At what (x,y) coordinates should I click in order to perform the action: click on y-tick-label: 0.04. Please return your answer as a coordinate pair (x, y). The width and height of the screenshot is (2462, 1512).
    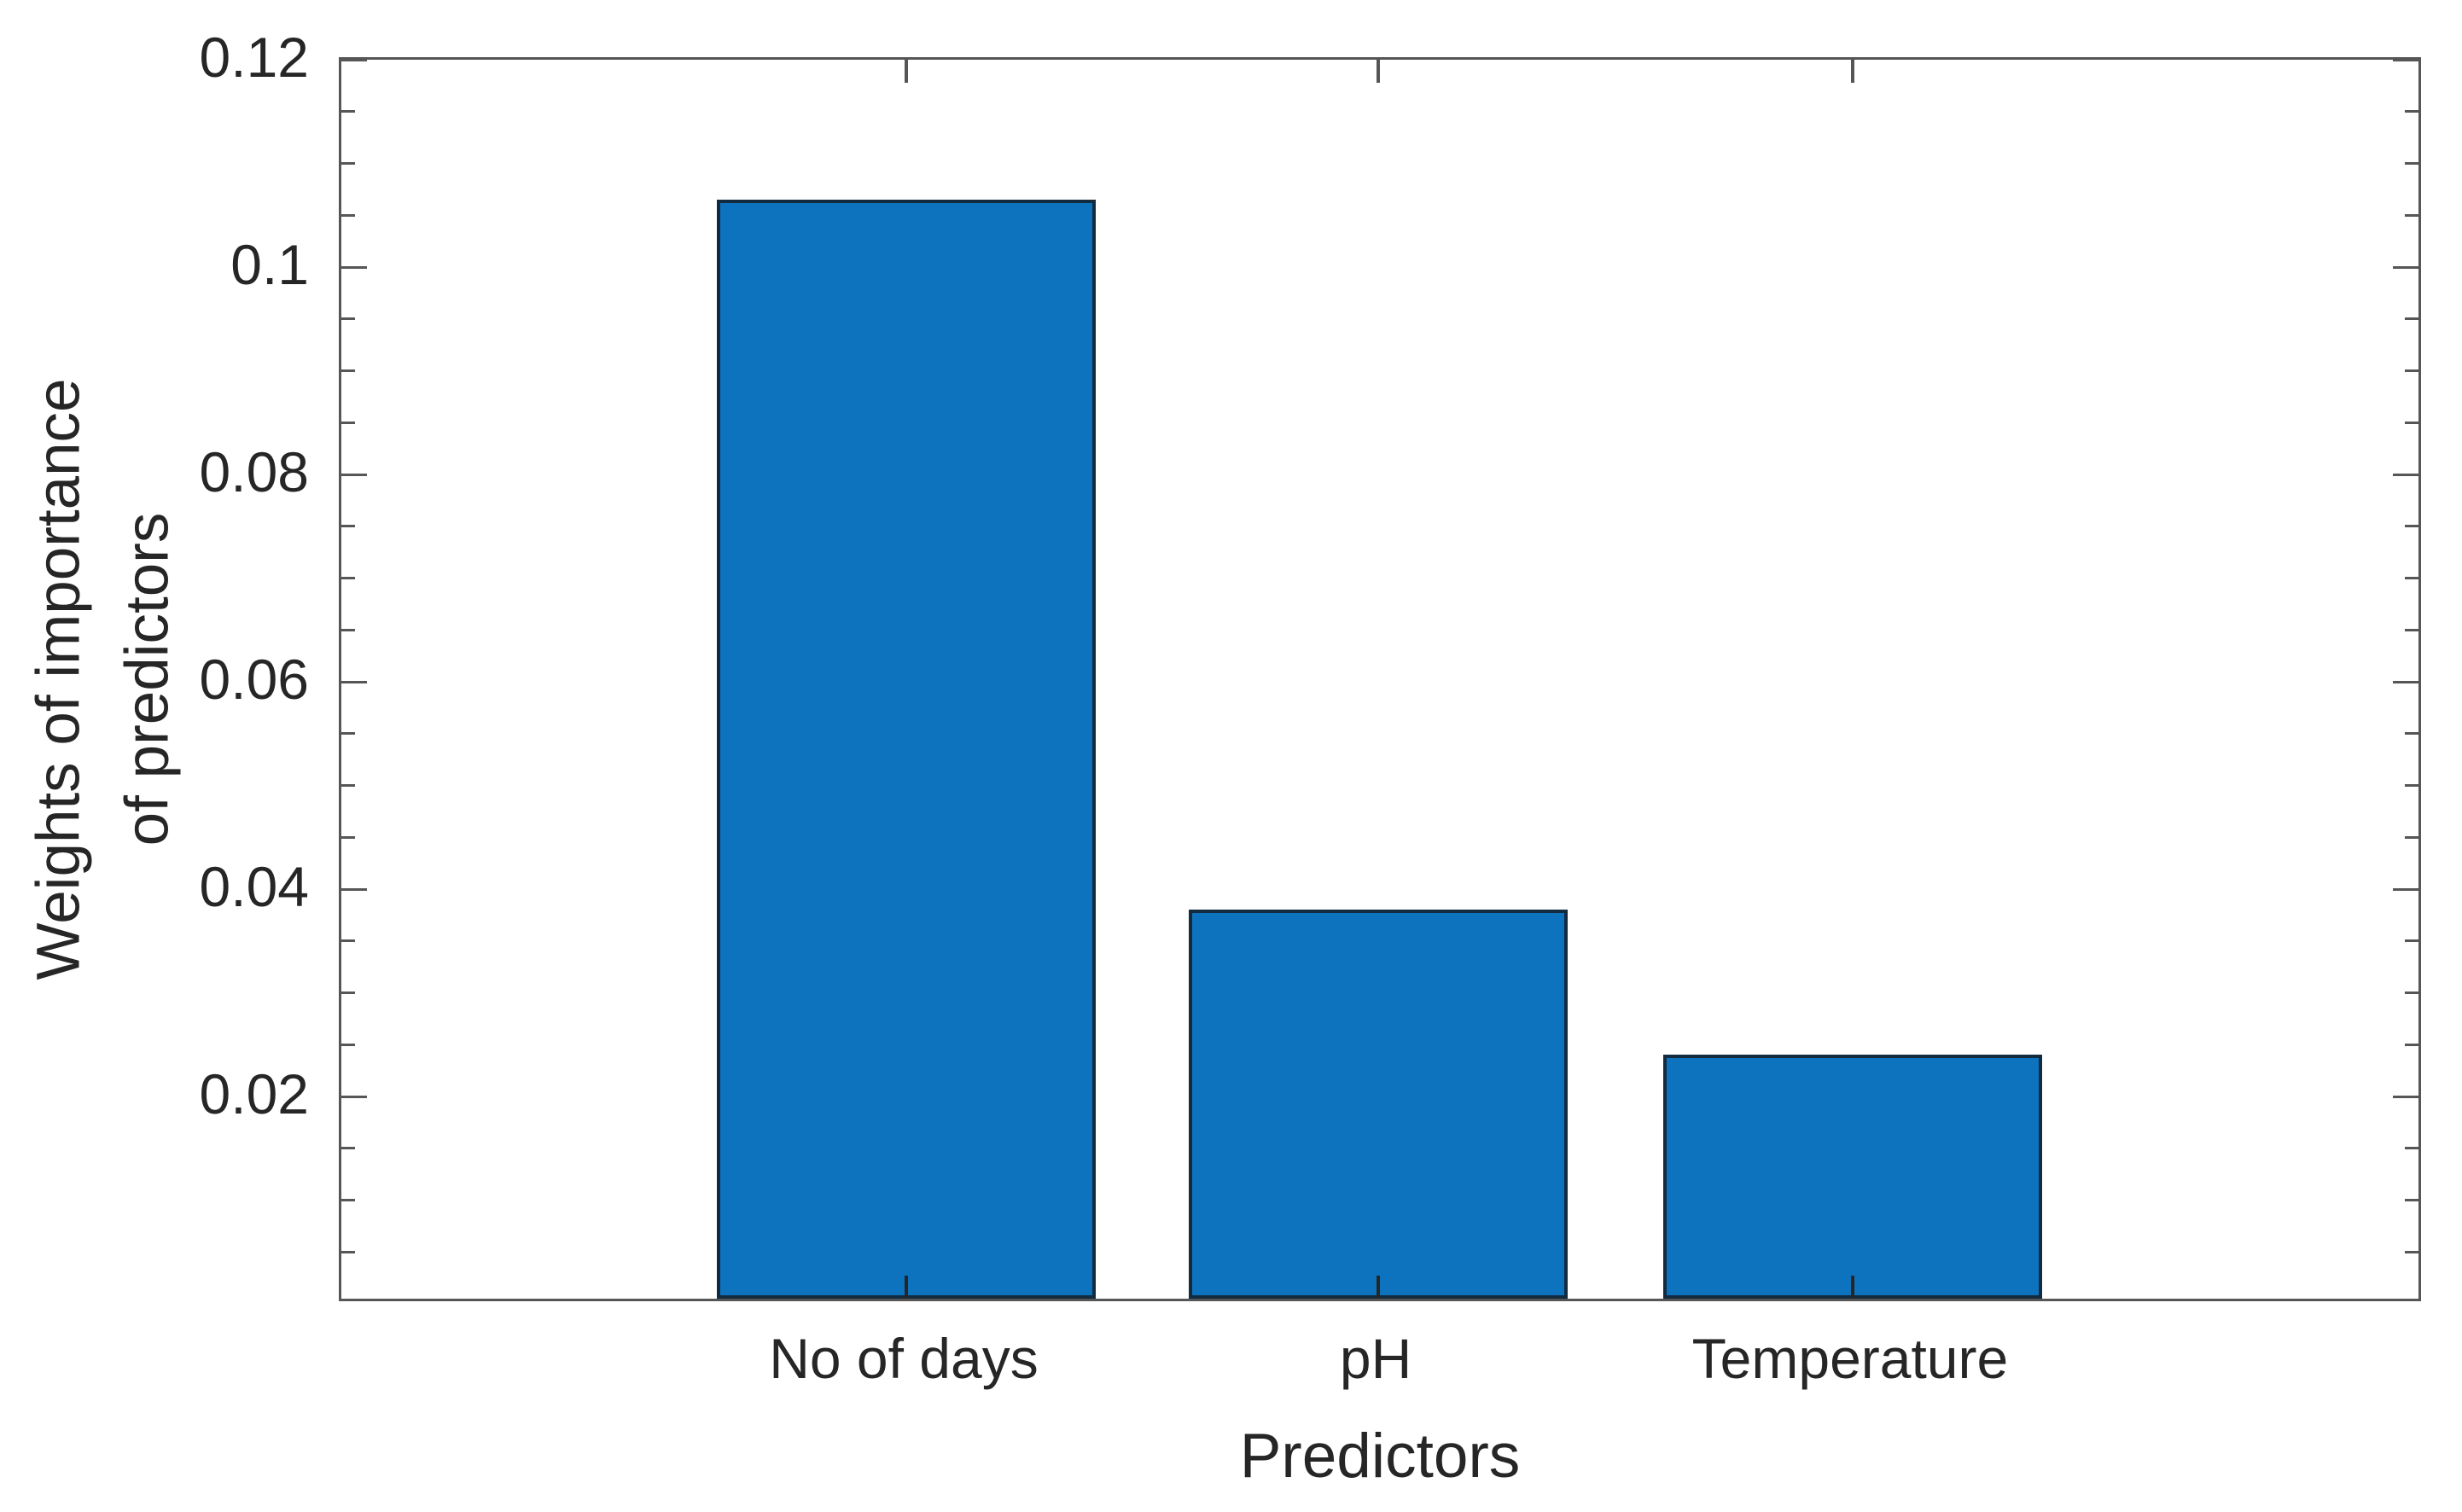
    Looking at the image, I should click on (254, 886).